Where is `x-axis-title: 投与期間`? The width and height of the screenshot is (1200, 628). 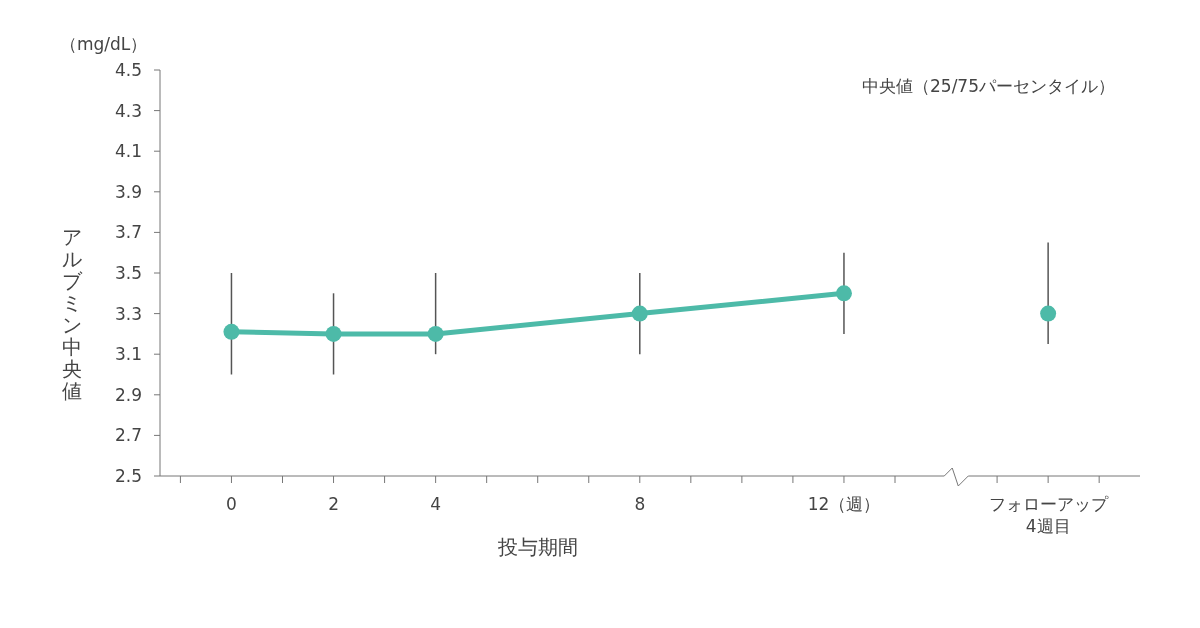
x-axis-title: 投与期間 is located at coordinates (537, 547).